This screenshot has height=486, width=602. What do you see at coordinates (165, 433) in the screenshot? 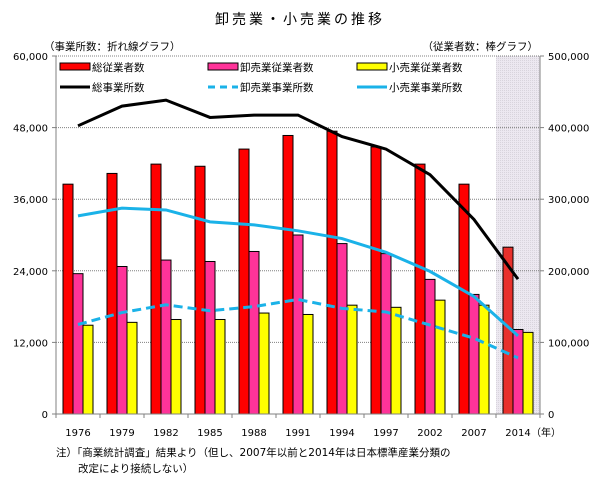
I see `x-tick-label: 1982` at bounding box center [165, 433].